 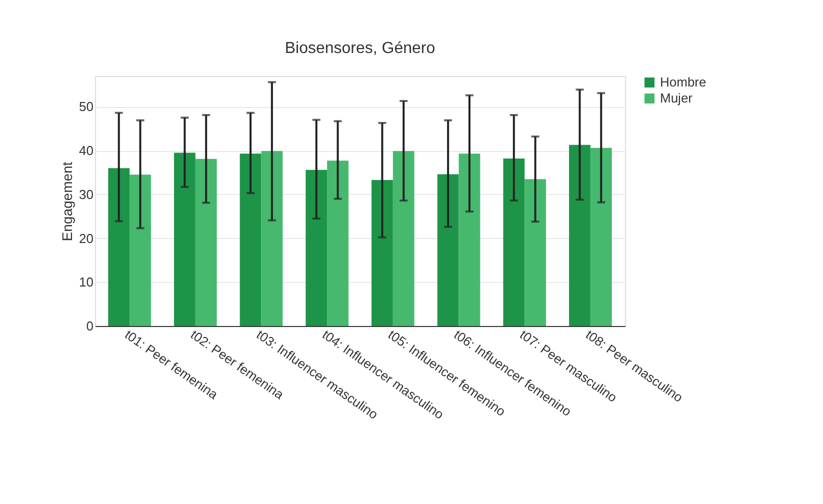 I want to click on y-tick-label: 30, so click(x=86, y=194).